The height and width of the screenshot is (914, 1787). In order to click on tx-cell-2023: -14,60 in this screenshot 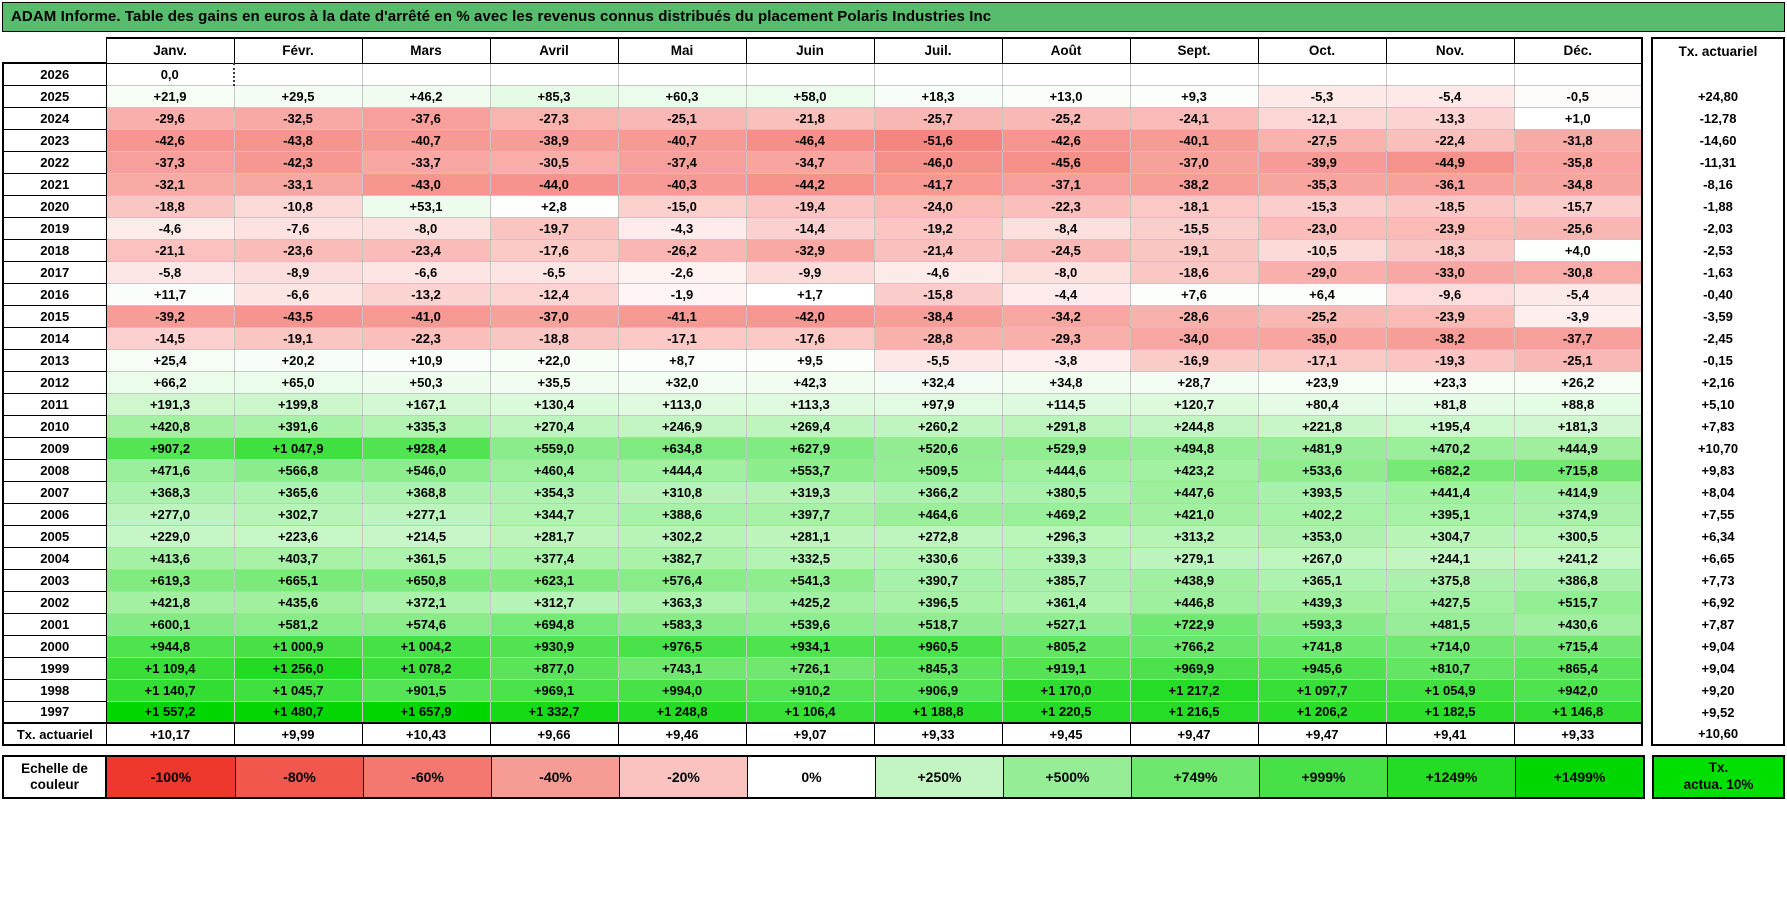, I will do `click(1718, 140)`.